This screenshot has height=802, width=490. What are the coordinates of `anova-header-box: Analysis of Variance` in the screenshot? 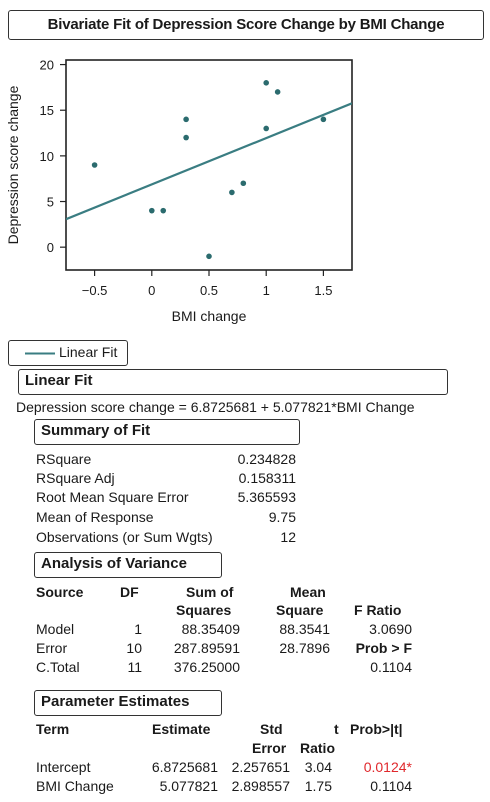 It's located at (128, 565).